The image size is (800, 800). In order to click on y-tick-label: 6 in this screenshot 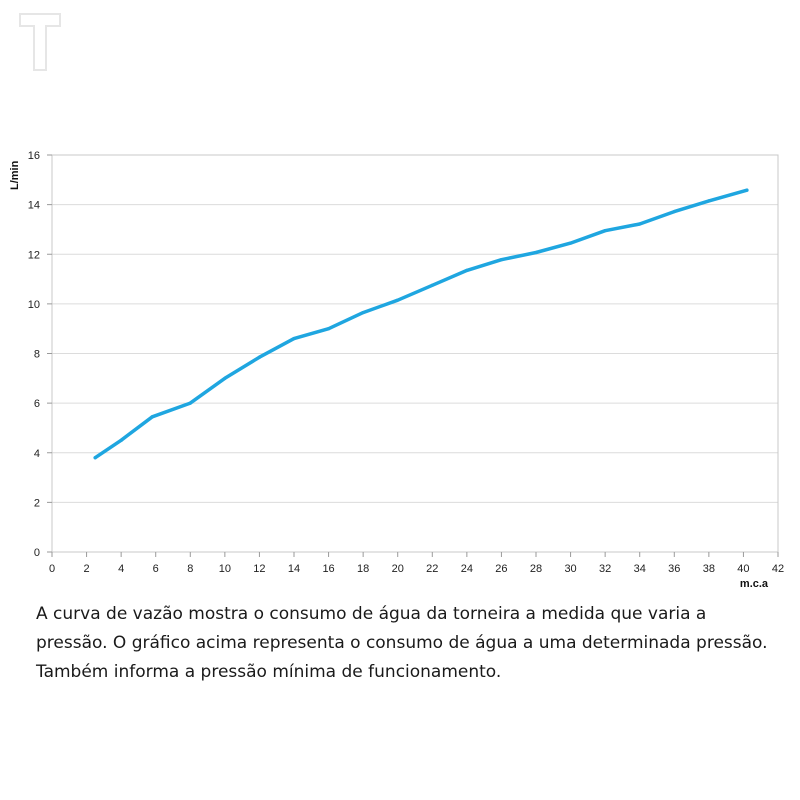, I will do `click(37, 404)`.